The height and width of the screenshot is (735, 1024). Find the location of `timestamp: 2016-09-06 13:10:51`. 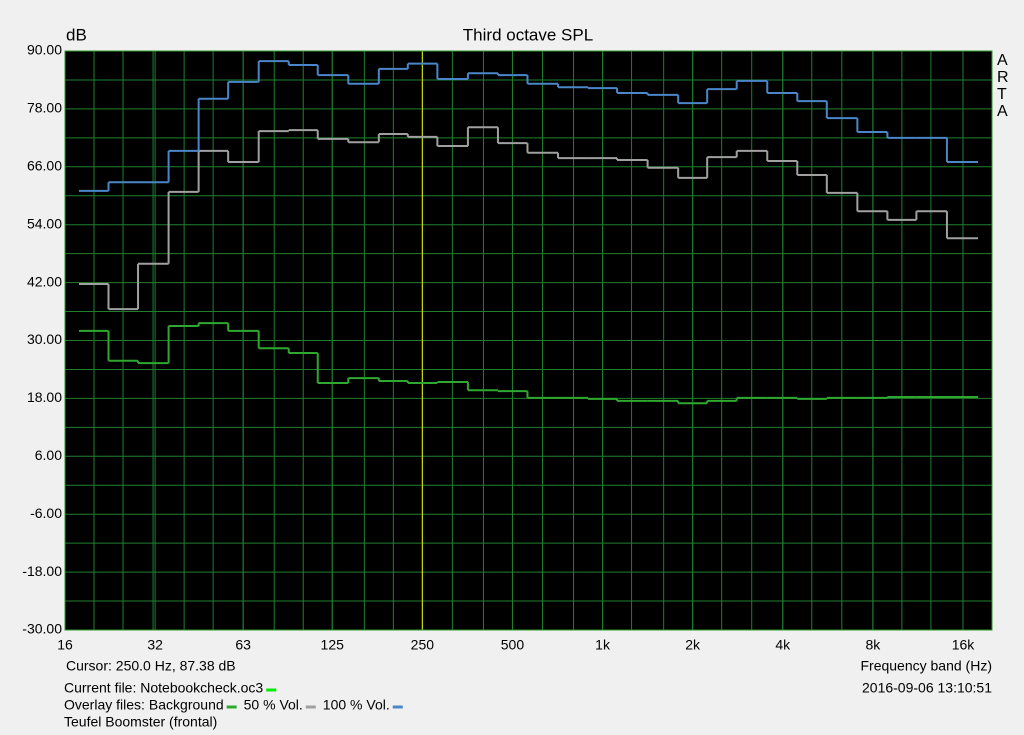

timestamp: 2016-09-06 13:10:51 is located at coordinates (927, 688).